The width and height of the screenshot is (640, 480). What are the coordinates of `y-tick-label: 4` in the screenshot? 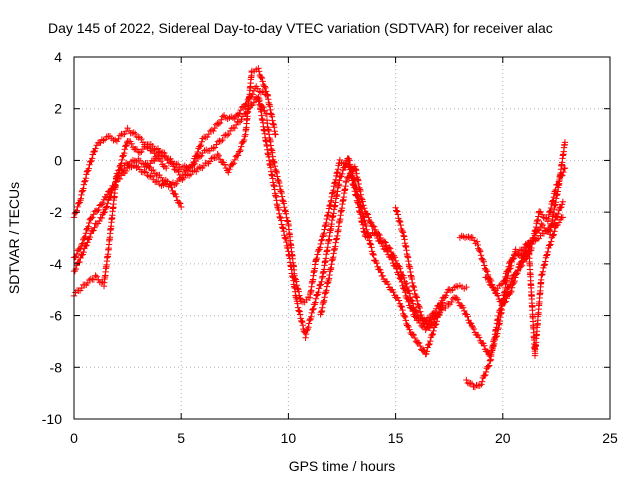 It's located at (58, 57).